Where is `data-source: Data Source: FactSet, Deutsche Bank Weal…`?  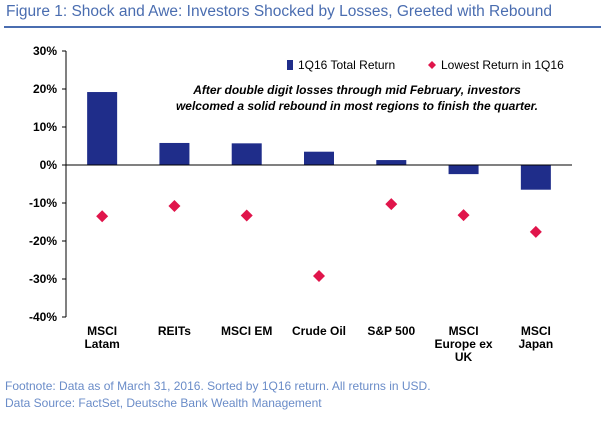
data-source: Data Source: FactSet, Deutsche Bank Weal… is located at coordinates (163, 403).